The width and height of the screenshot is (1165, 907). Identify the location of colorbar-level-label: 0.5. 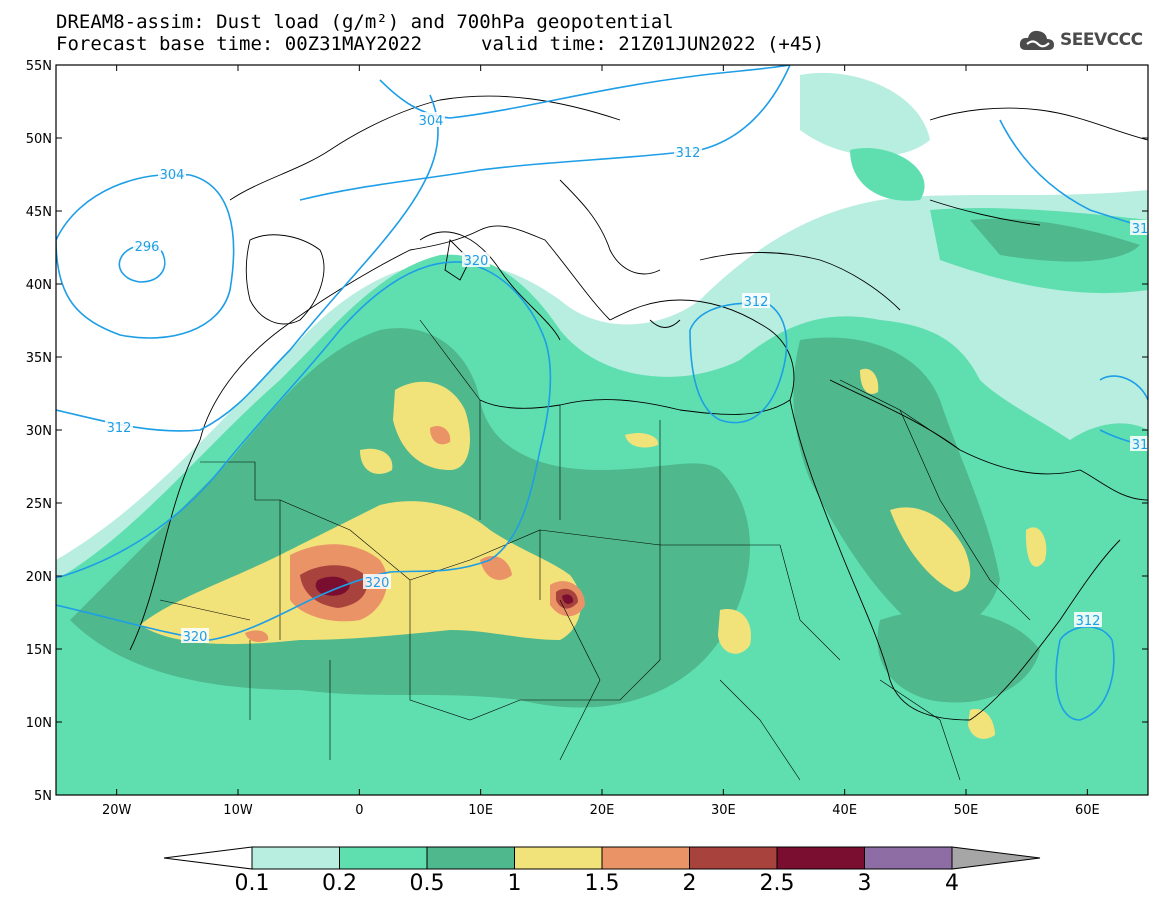
(427, 883).